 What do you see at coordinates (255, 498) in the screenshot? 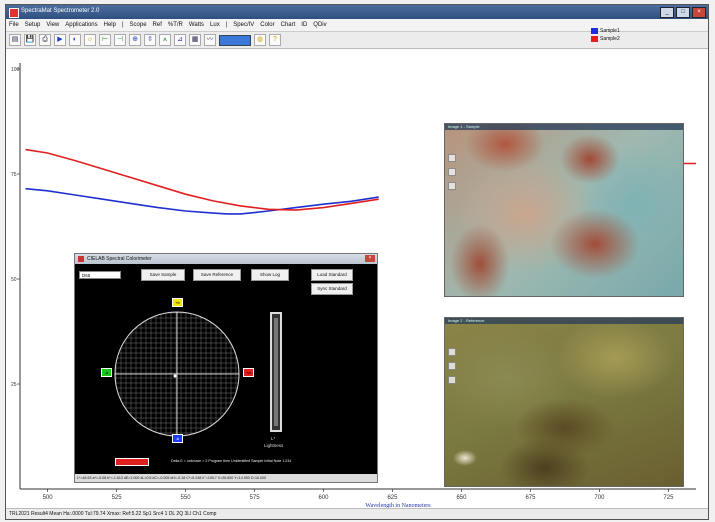
I see `x-tick-label: 575` at bounding box center [255, 498].